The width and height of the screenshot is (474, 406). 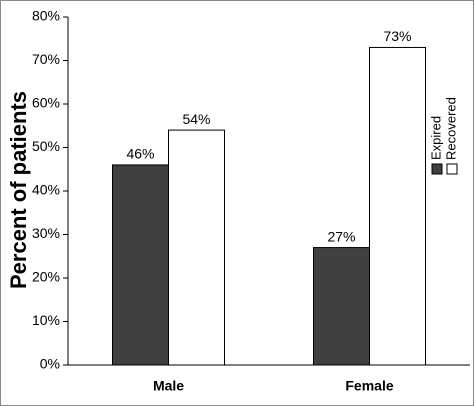 I want to click on value-label: 27%, so click(x=341, y=236).